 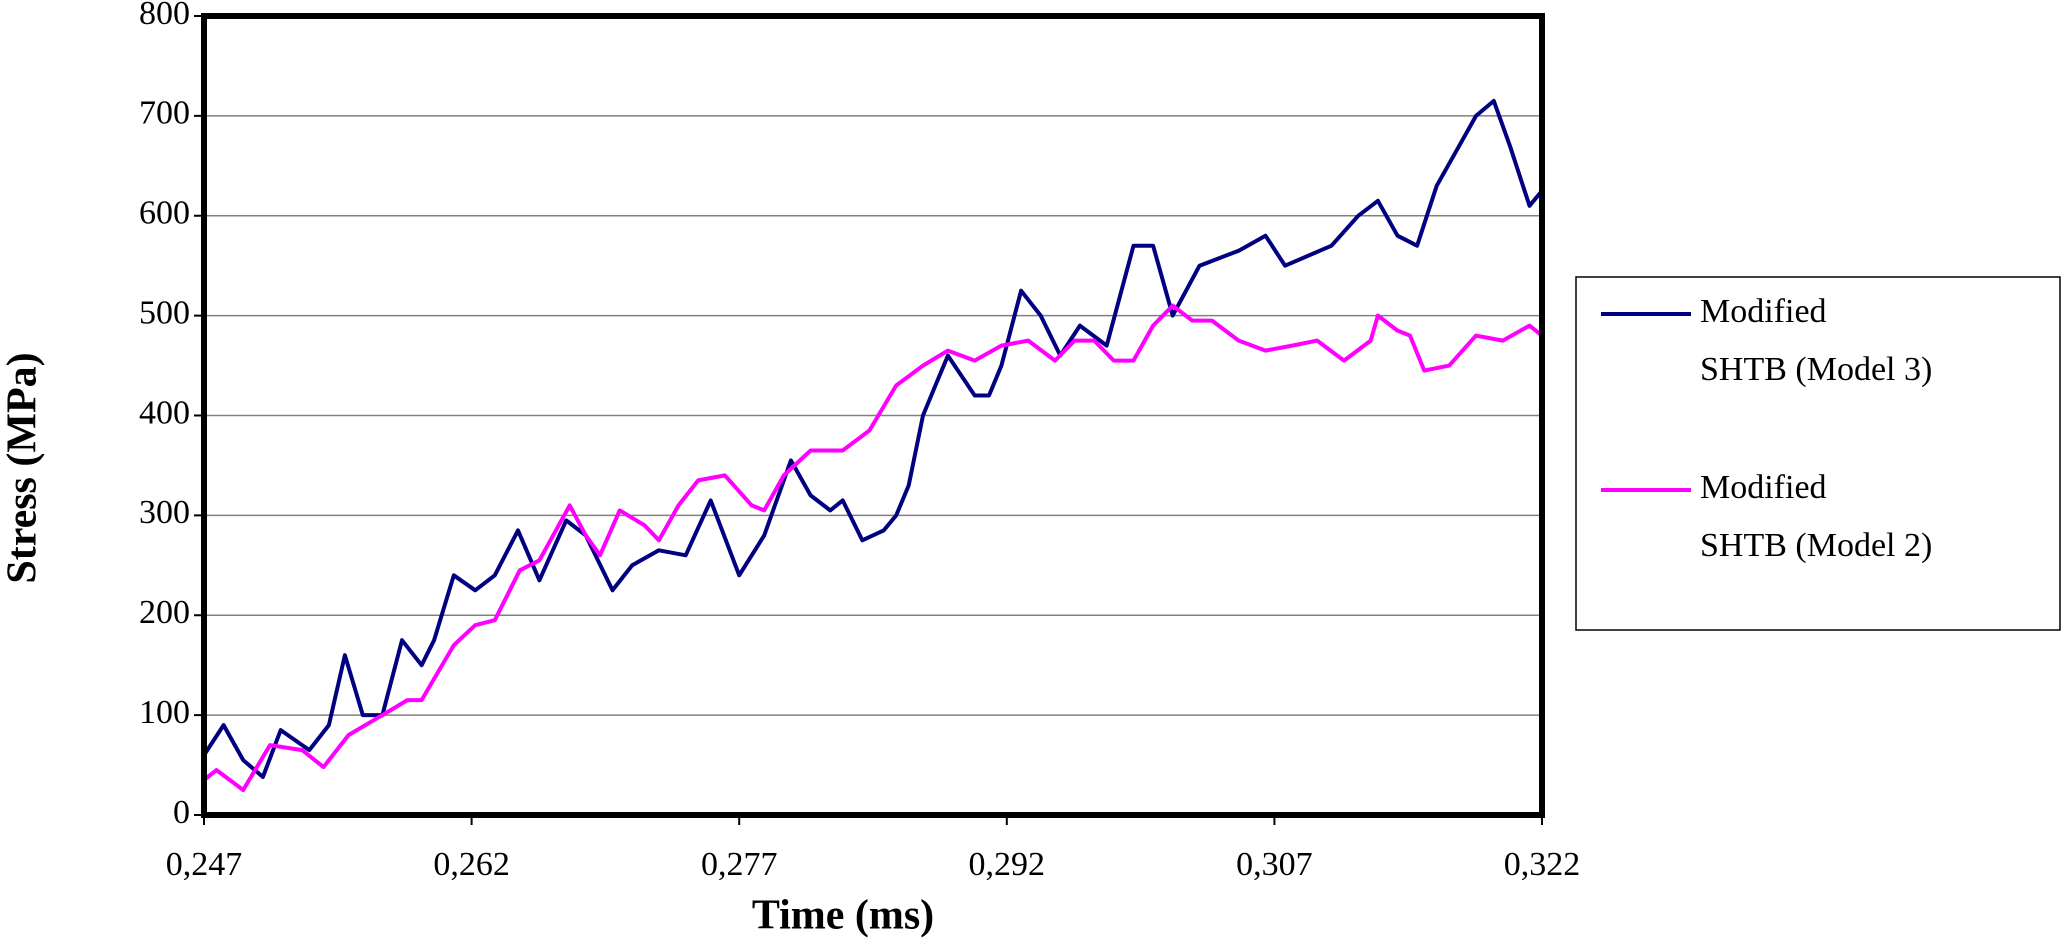 I want to click on y-axis-title: Stress (MPa), so click(x=23, y=467).